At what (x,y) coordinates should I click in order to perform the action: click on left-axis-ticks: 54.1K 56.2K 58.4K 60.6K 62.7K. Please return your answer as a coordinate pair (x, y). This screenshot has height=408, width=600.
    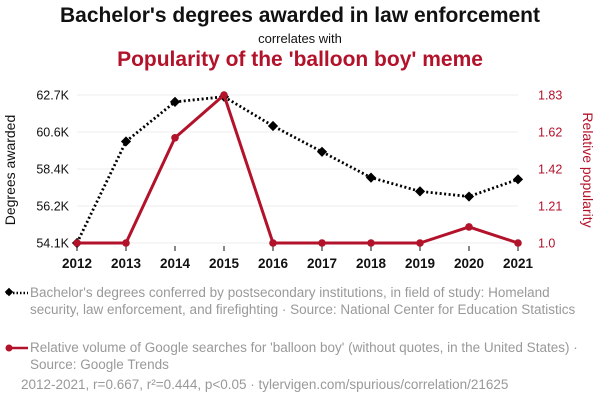
    Looking at the image, I should click on (52, 170).